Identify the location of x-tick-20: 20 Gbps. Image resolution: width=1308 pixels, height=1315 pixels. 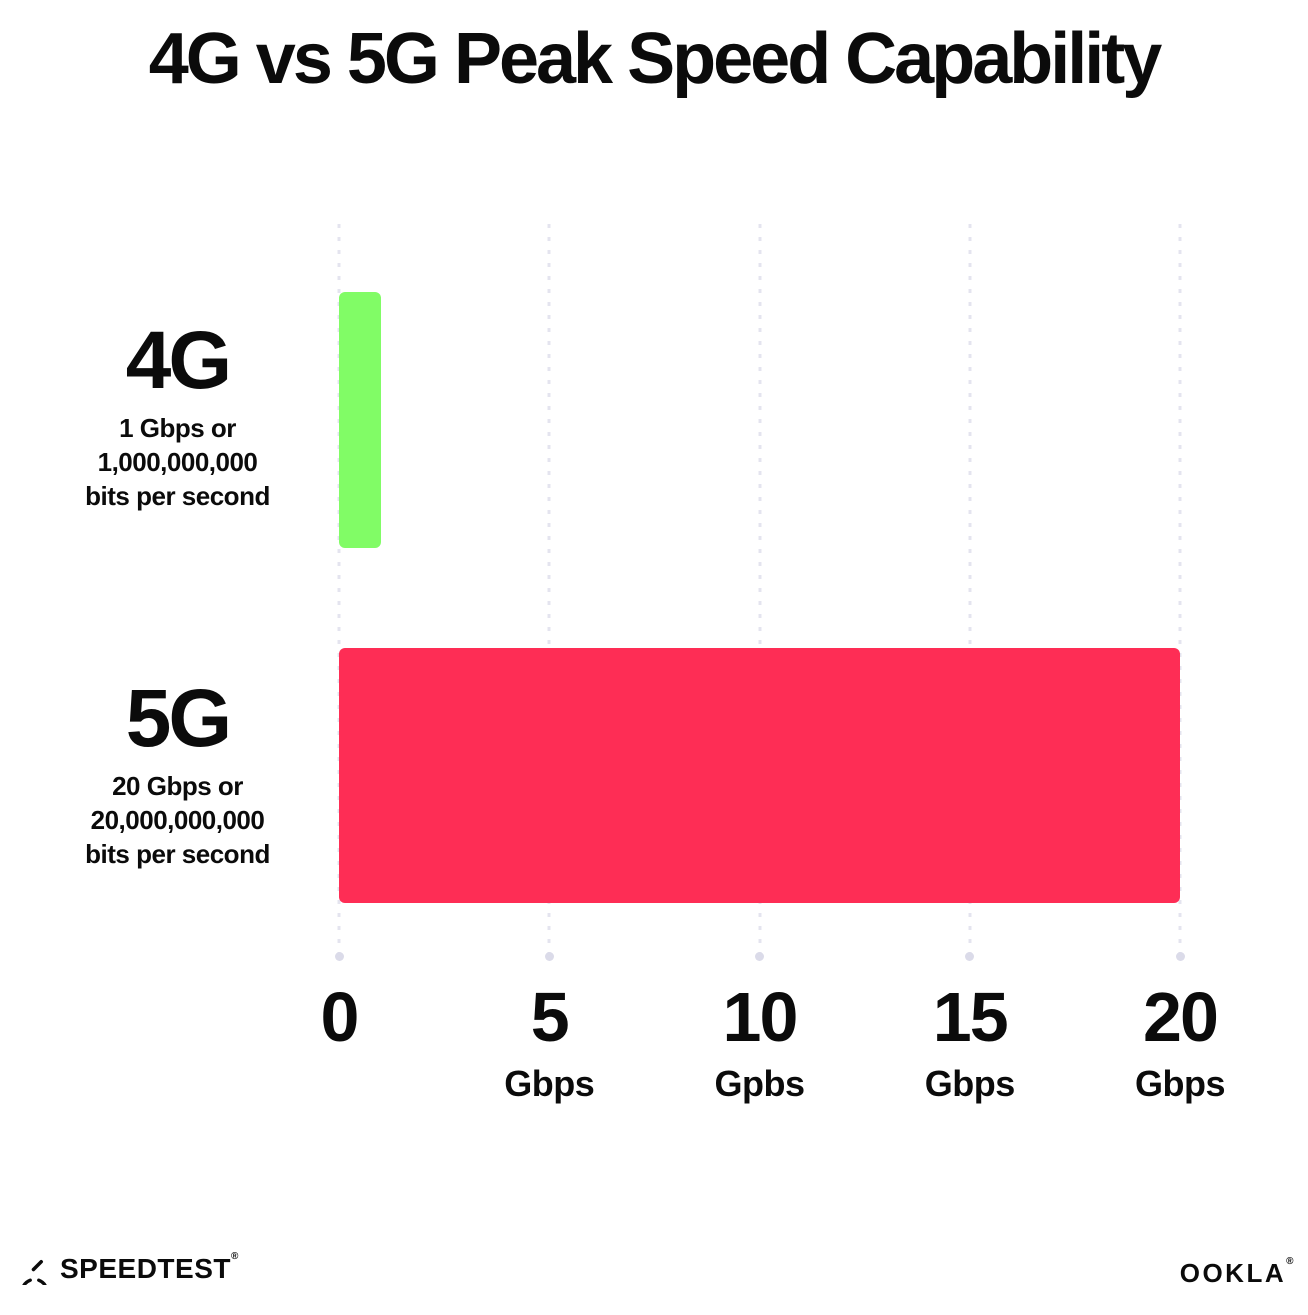
(1180, 1041).